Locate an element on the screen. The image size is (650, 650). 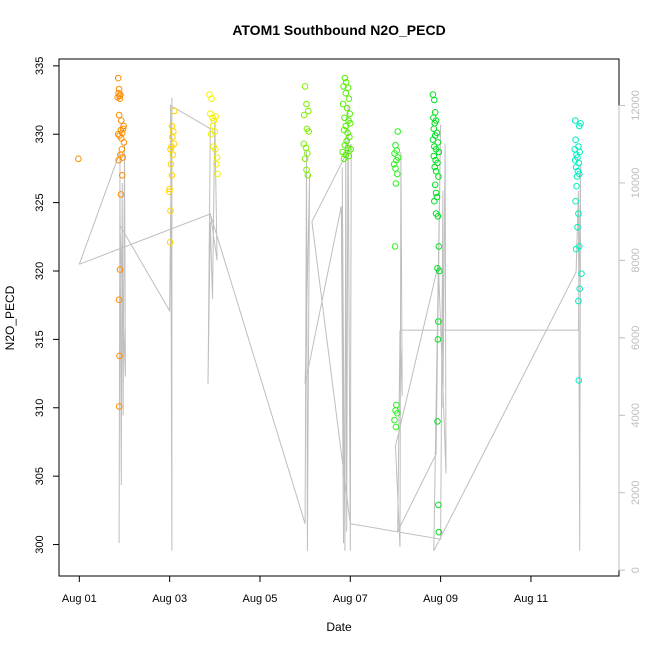
x-tick-label: Aug 01 is located at coordinates (79, 599).